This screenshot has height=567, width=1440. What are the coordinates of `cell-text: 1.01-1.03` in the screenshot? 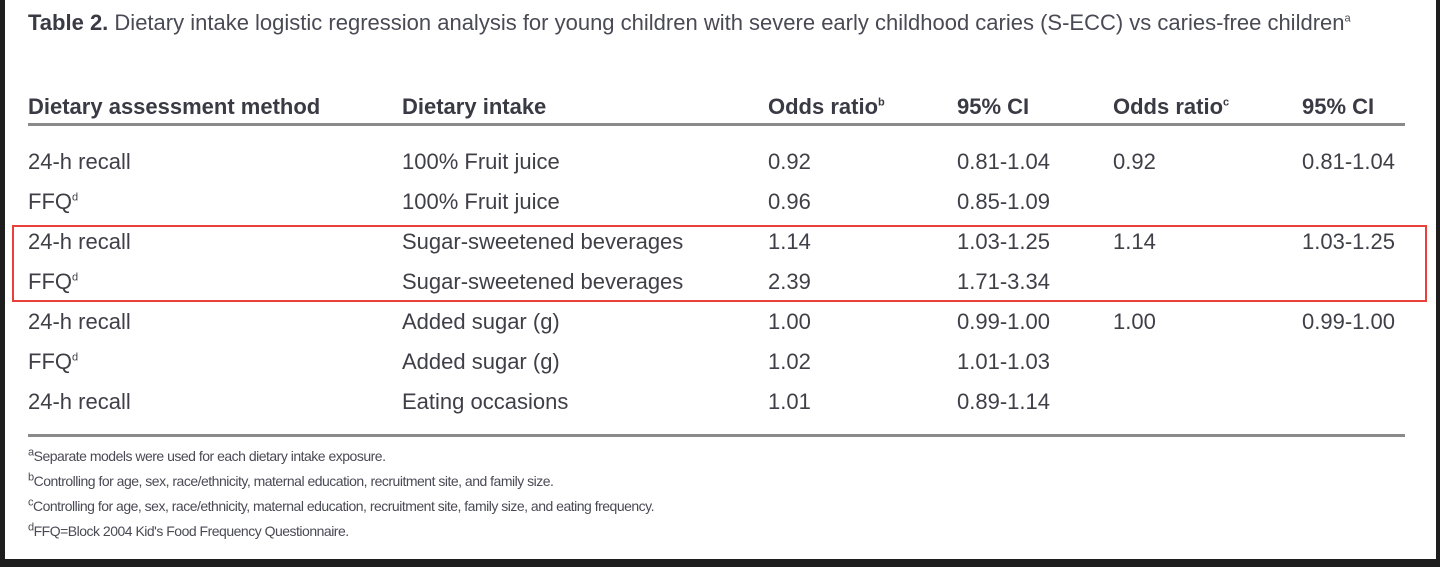 It's located at (1003, 361).